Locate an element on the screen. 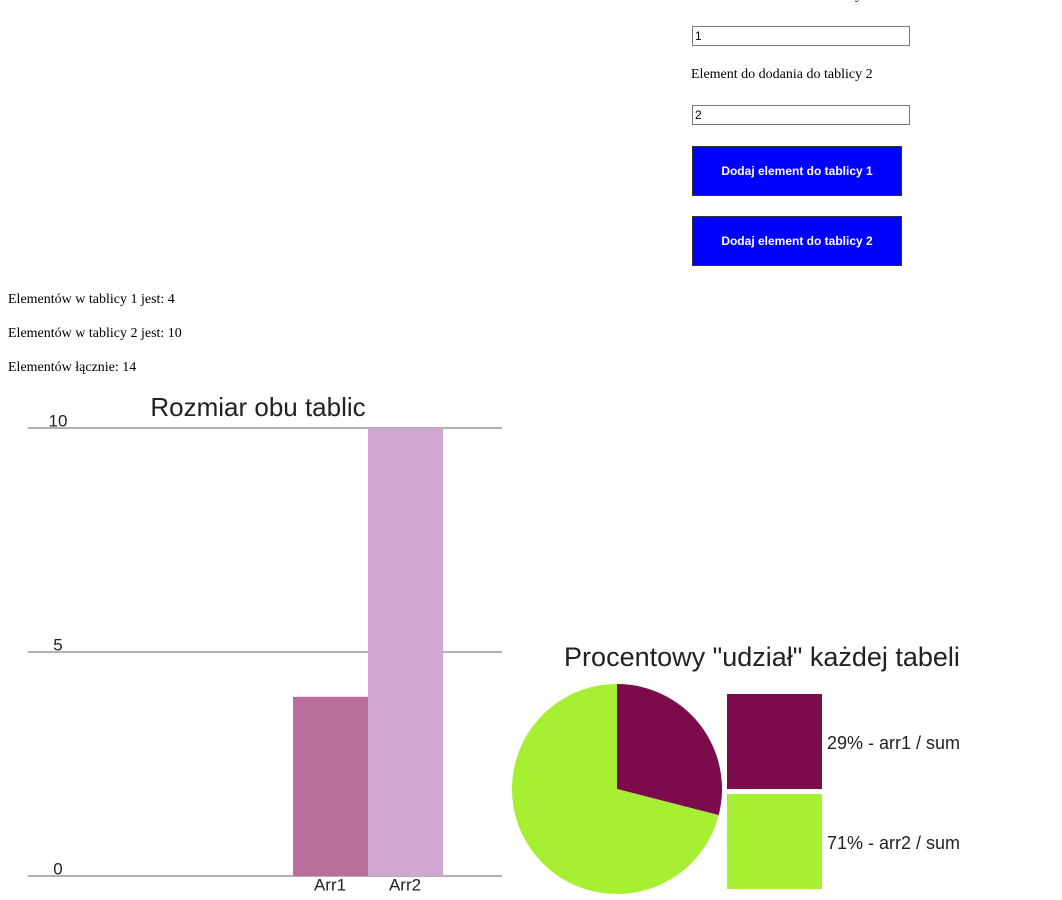 The image size is (1062, 900). input-label: Element do dodania do tablicy 2 is located at coordinates (782, 74).